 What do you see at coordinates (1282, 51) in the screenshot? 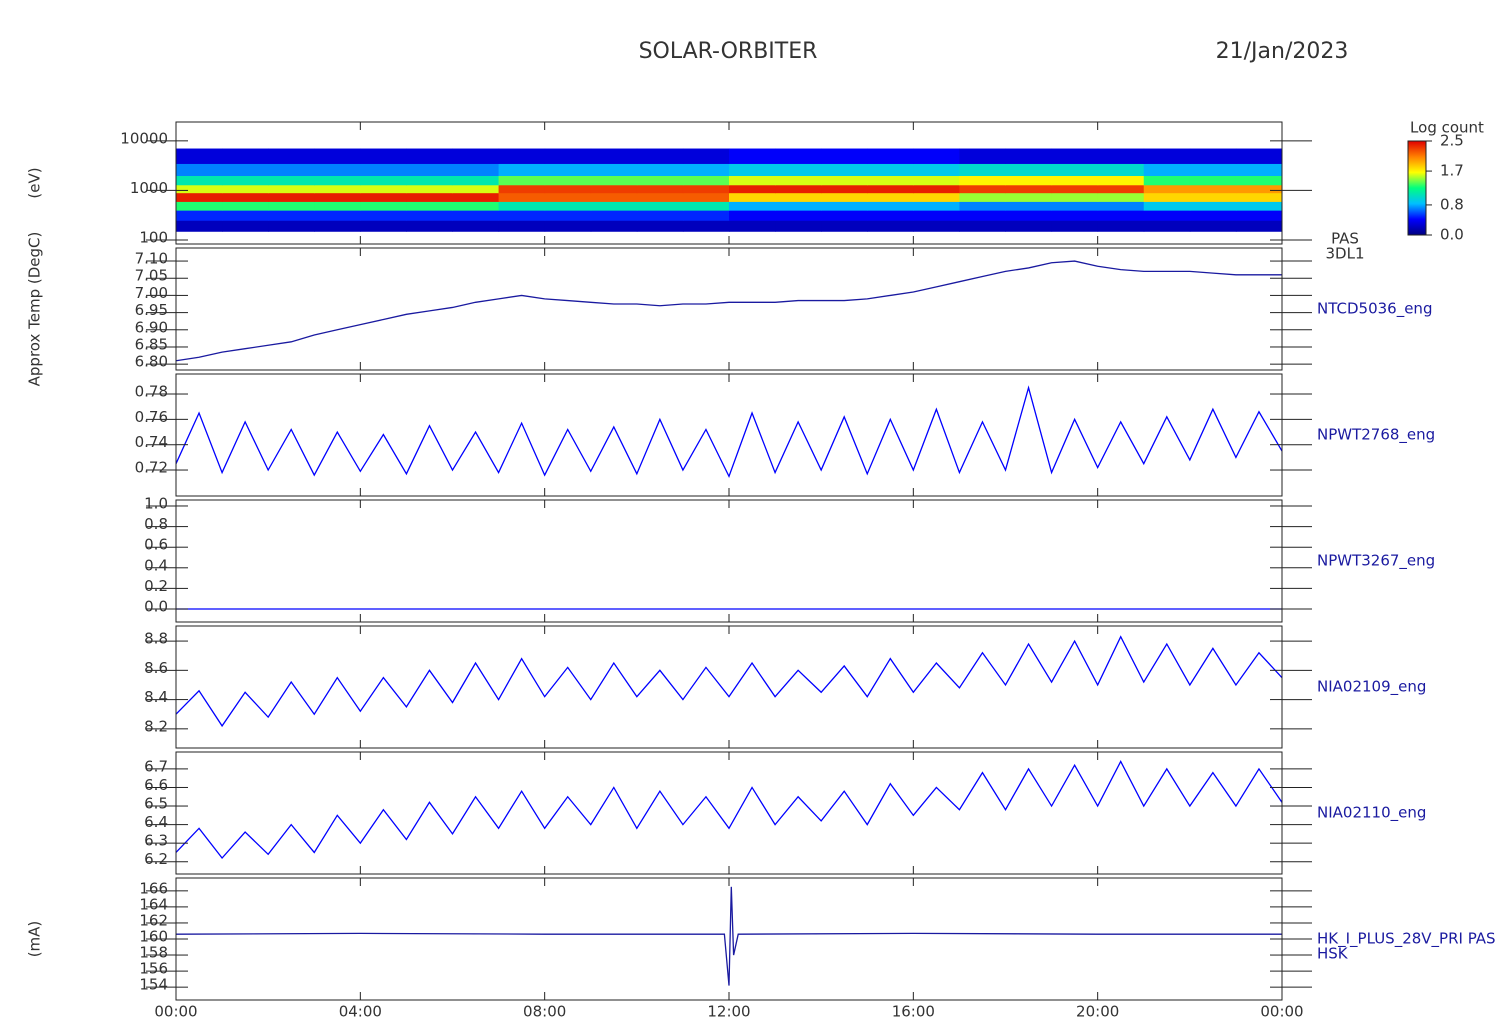
I see `date: 21/Jan/2023` at bounding box center [1282, 51].